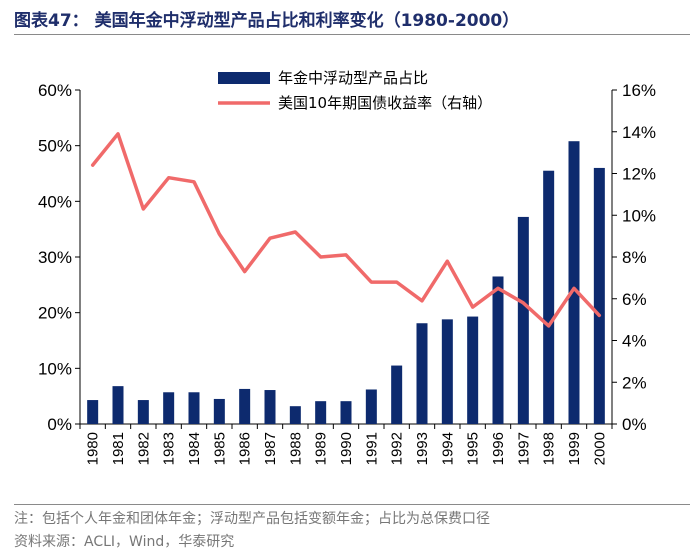 This screenshot has height=560, width=700. I want to click on bar-1980, so click(93, 412).